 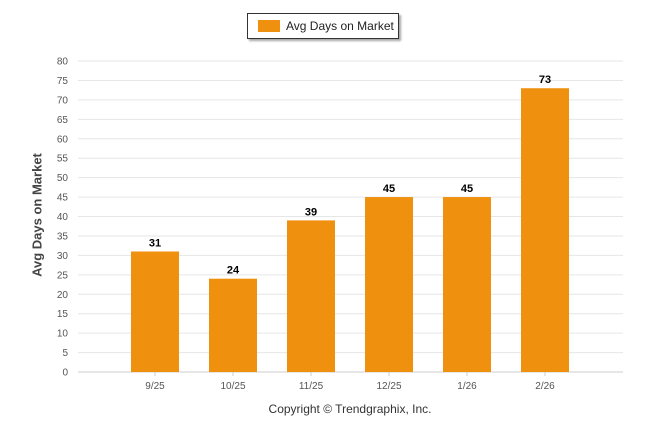 I want to click on legend: Avg Days on Market, so click(x=323, y=26).